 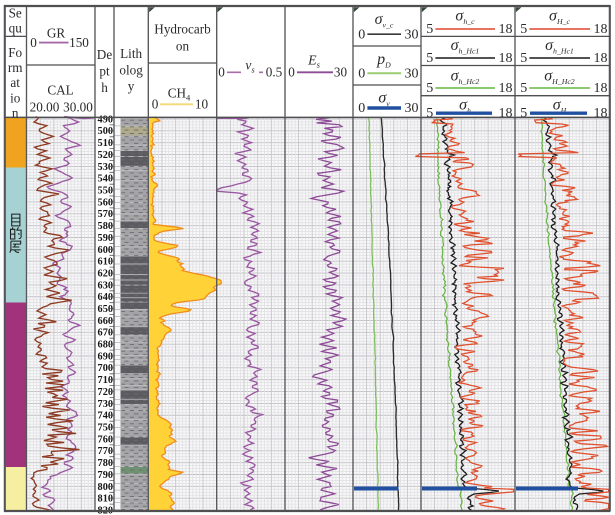 What do you see at coordinates (56, 33) in the screenshot?
I see `svg-text: GR` at bounding box center [56, 33].